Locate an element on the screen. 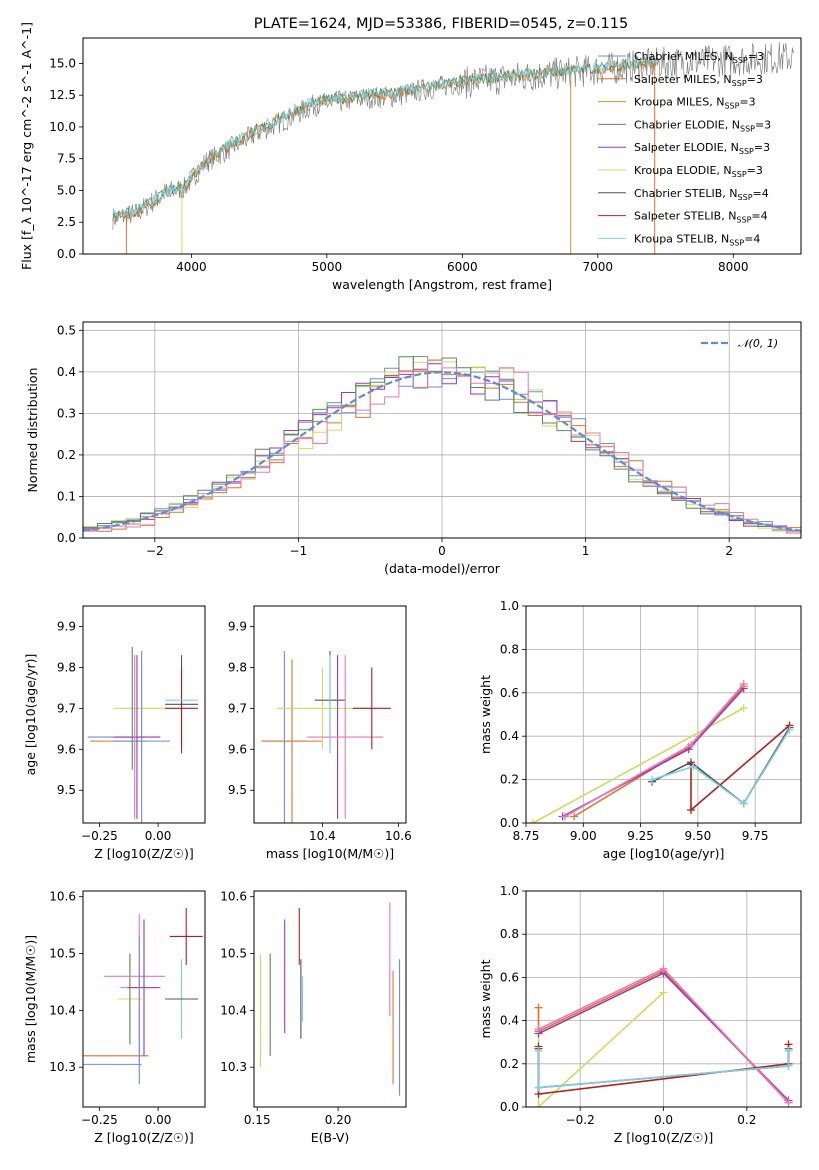 This screenshot has width=819, height=1170. model-spectrum-salpeter_miles is located at coordinates (385, 140).